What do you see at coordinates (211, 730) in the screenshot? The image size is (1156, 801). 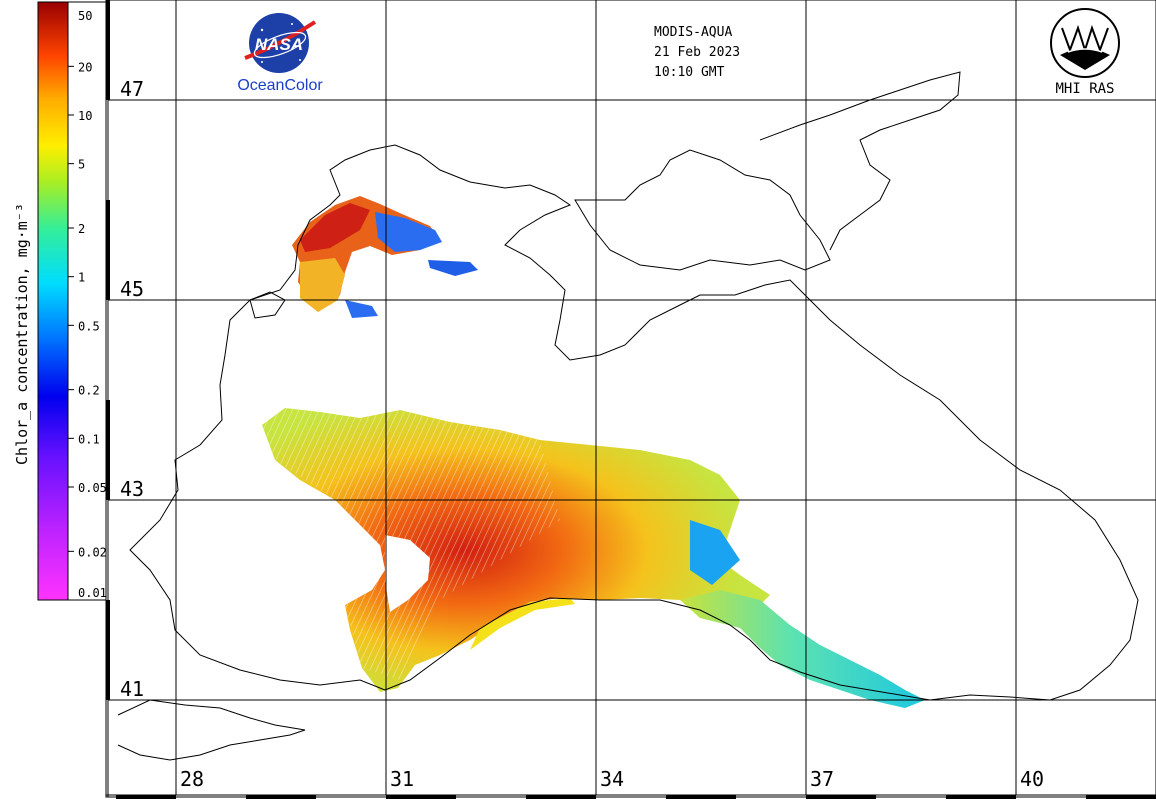 I see `marmara-coastline` at bounding box center [211, 730].